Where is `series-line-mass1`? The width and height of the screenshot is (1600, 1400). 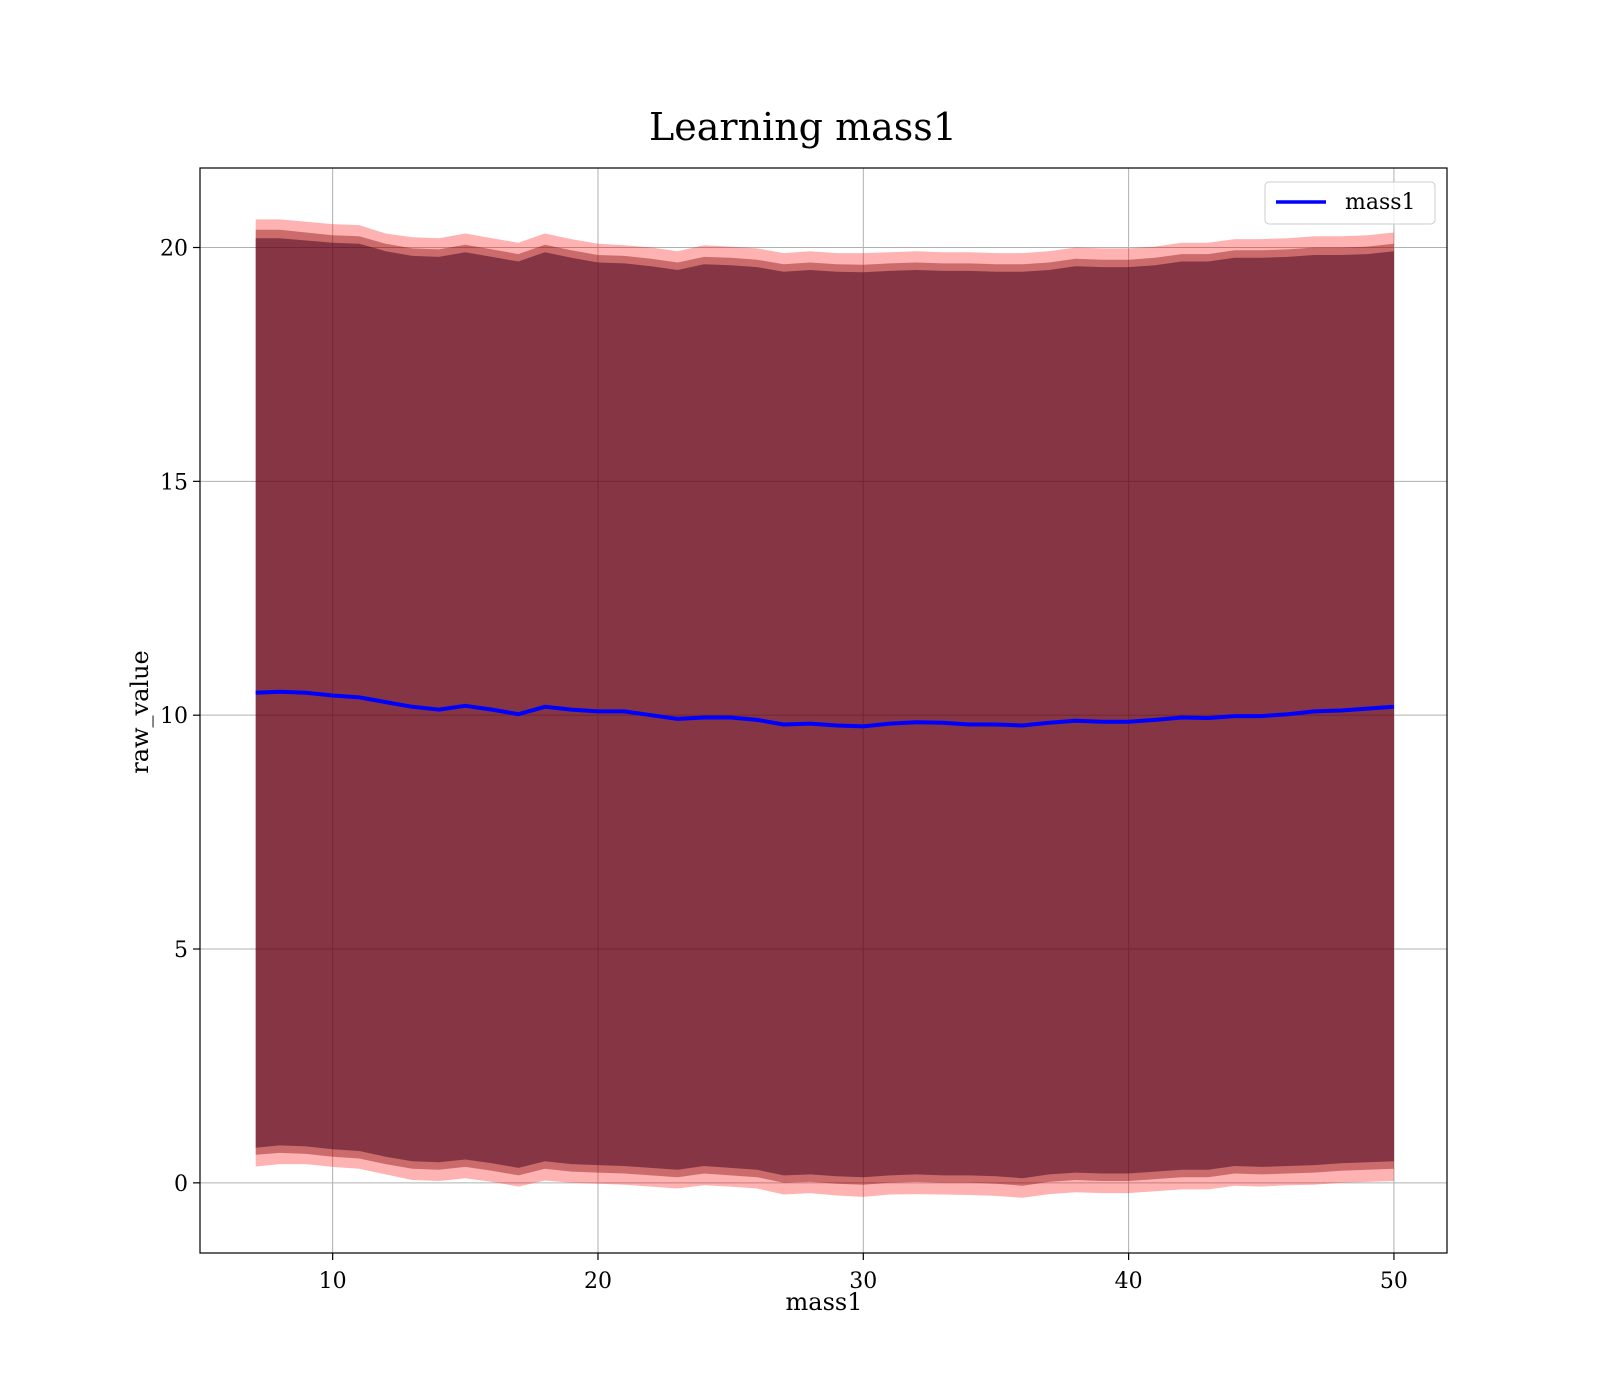
series-line-mass1 is located at coordinates (825, 709).